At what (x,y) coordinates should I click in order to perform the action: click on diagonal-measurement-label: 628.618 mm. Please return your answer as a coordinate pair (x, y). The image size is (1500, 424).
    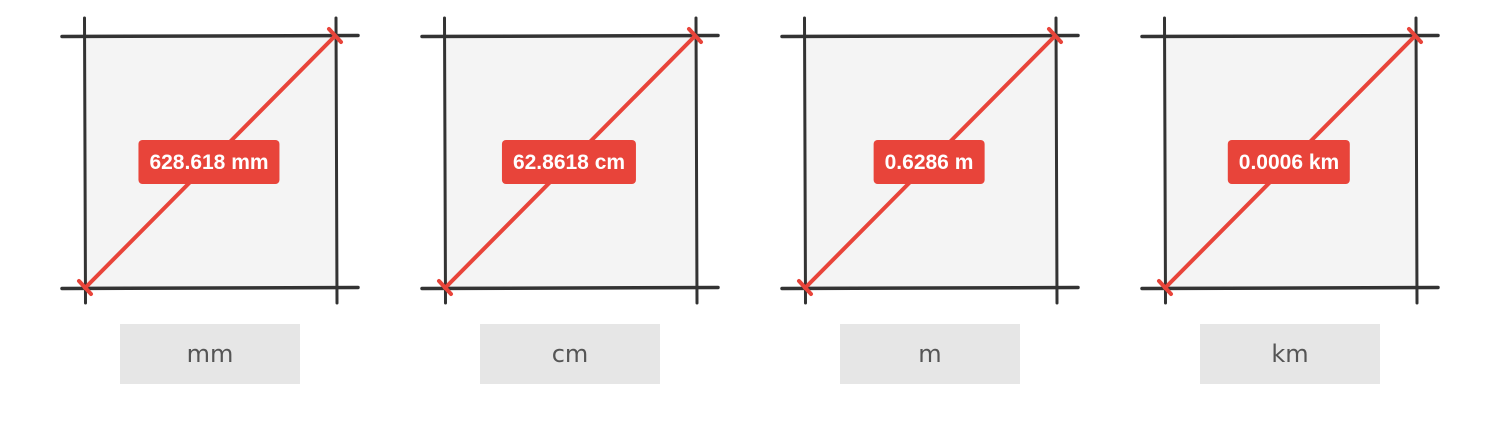
    Looking at the image, I should click on (209, 162).